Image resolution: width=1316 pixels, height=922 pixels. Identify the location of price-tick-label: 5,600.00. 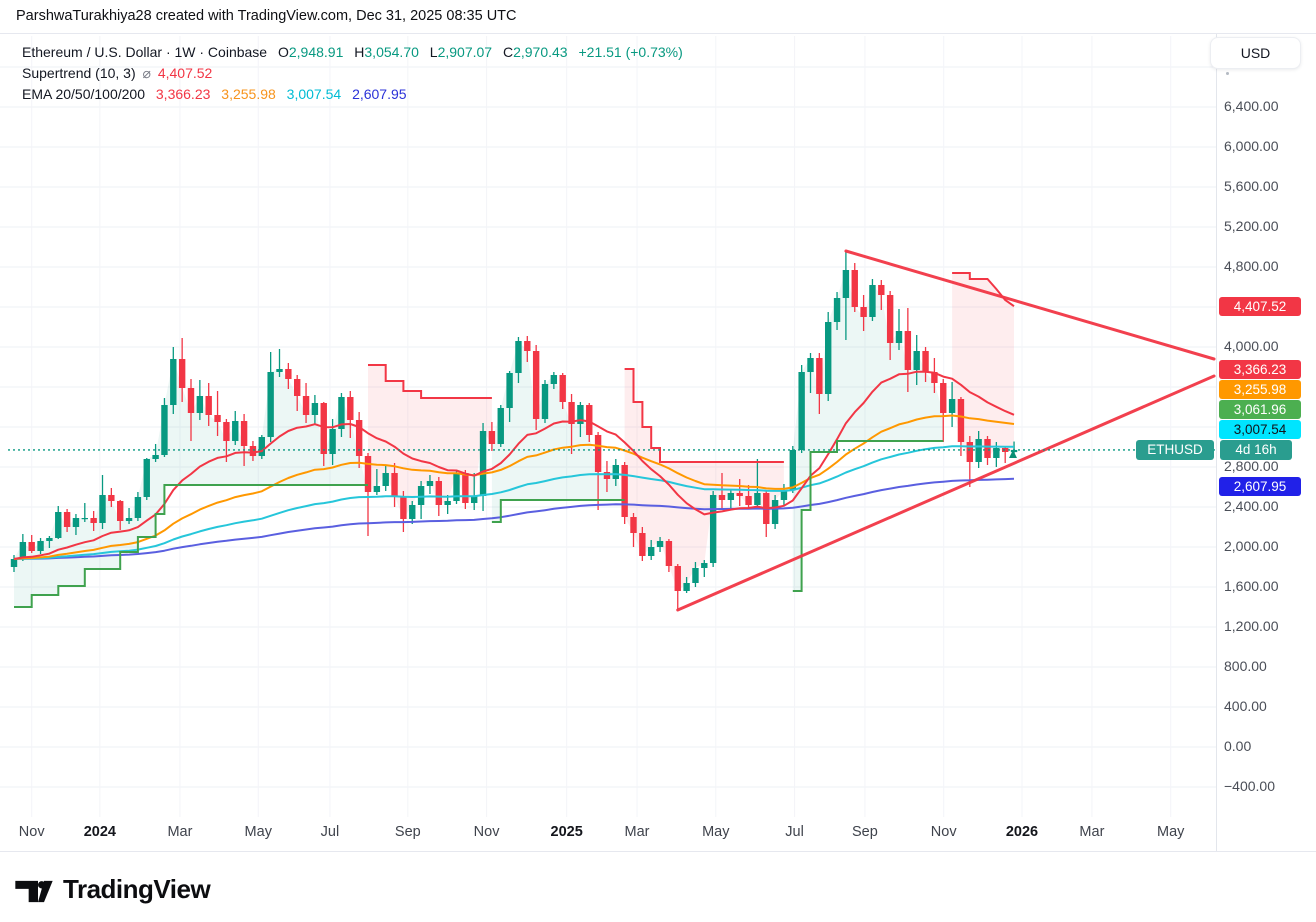
(1251, 186).